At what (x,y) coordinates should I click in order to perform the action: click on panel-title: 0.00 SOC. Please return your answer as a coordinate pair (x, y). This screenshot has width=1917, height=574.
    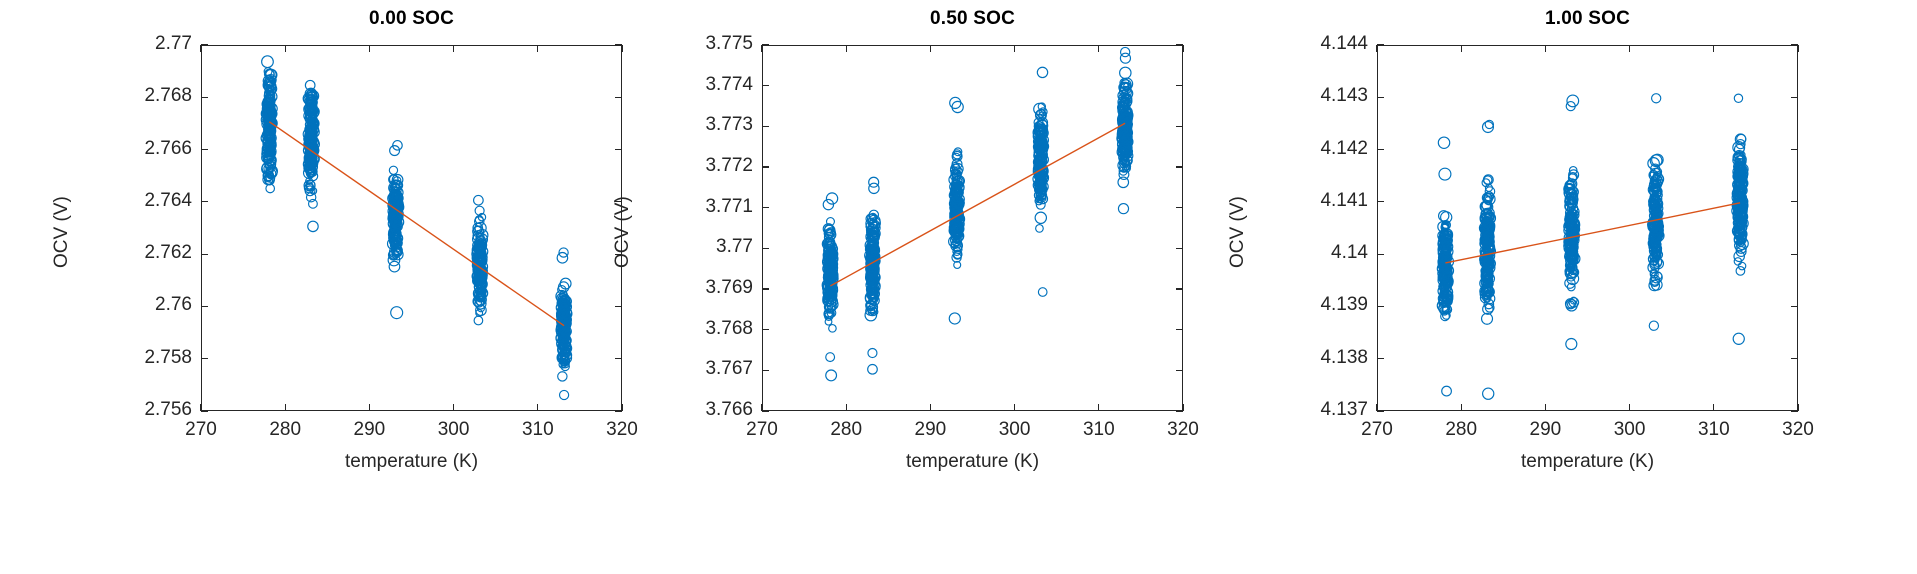
    Looking at the image, I should click on (411, 18).